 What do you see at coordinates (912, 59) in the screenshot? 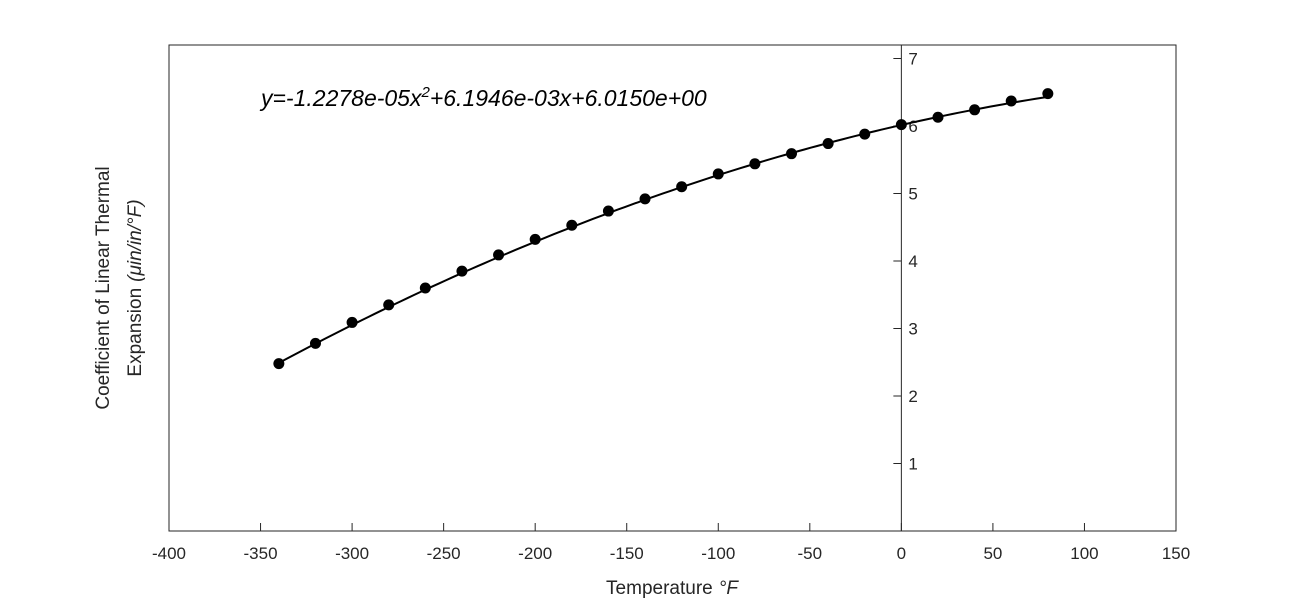
I see `y-tick-label: 7` at bounding box center [912, 59].